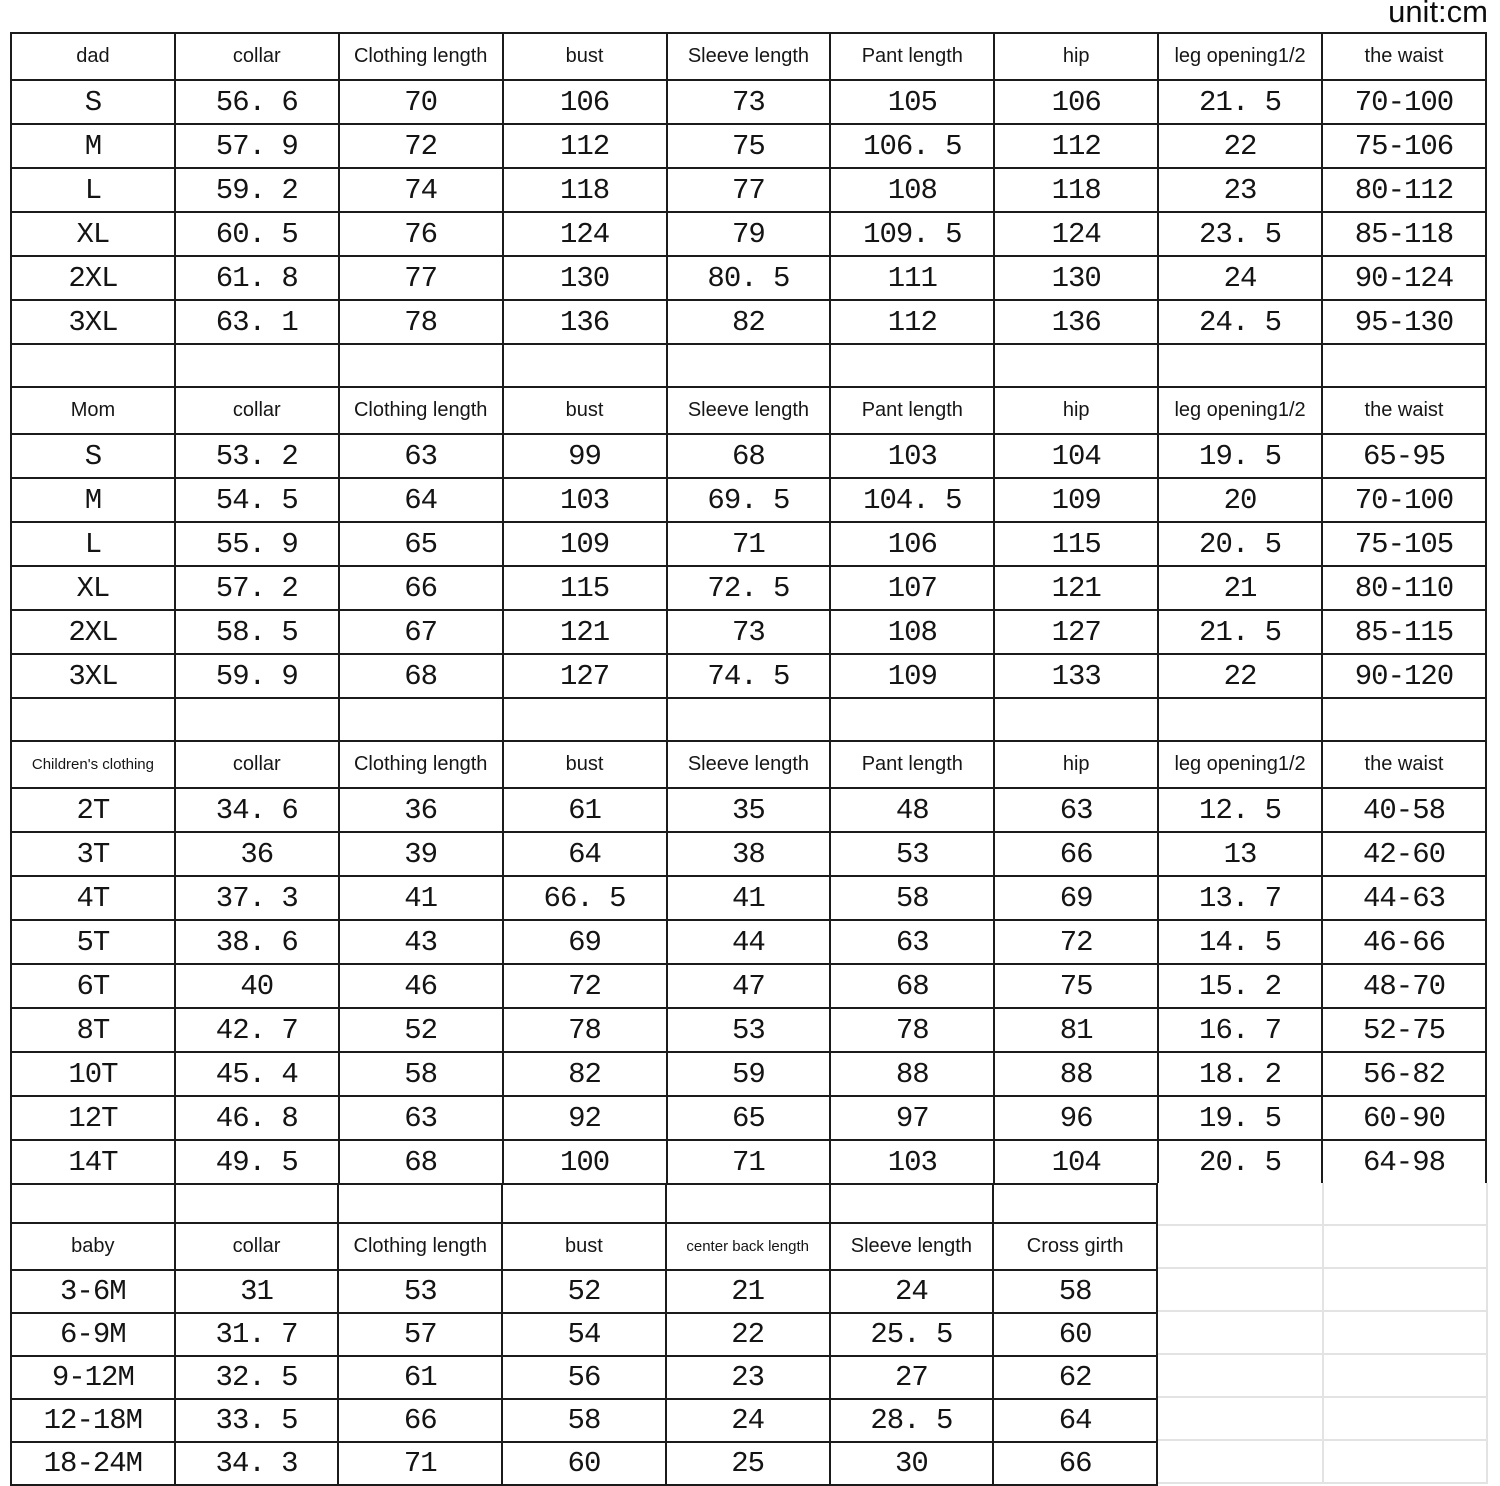 The image size is (1500, 1486). What do you see at coordinates (584, 1291) in the screenshot?
I see `table-row: 3-6M 31 53 52 21 24 58` at bounding box center [584, 1291].